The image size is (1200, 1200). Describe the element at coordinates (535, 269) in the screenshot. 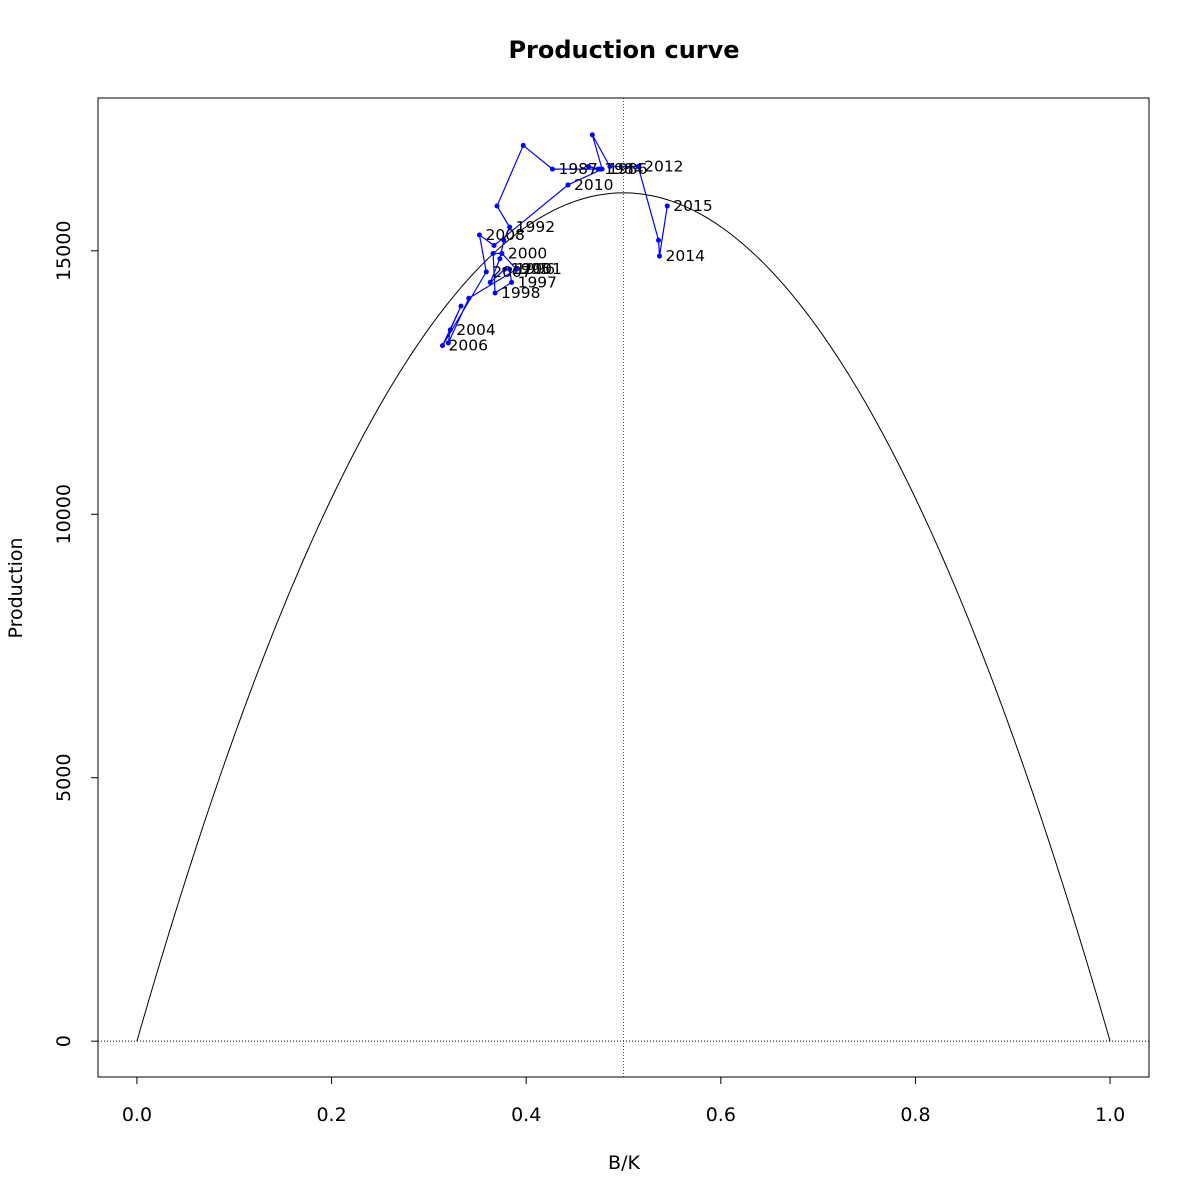

I see `point-label: 1996` at that location.